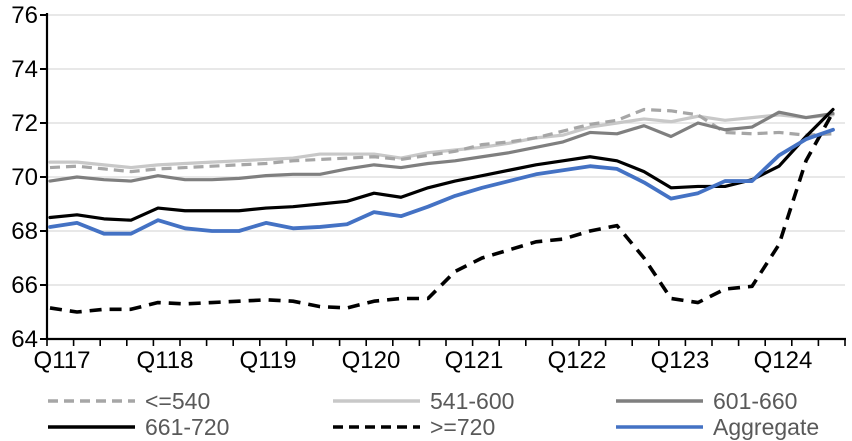 This screenshot has height=441, width=852. What do you see at coordinates (414, 427) in the screenshot?
I see `legend-item-ge-720: >=720` at bounding box center [414, 427].